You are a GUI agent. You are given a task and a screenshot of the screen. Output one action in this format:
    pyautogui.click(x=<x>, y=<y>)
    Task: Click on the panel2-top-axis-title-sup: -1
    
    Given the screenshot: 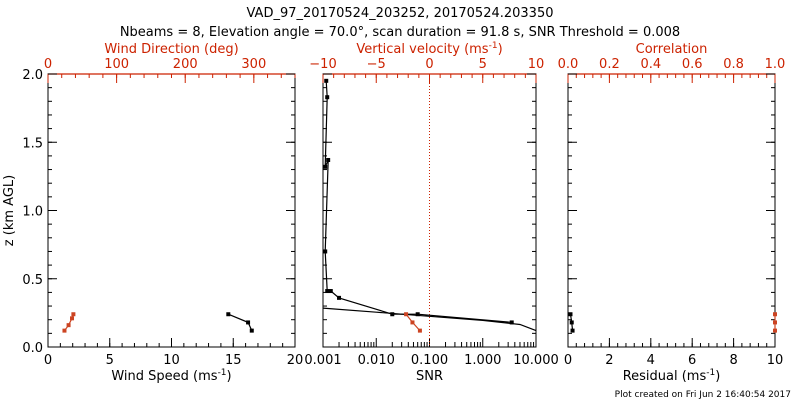 What is the action you would take?
    pyautogui.click(x=493, y=46)
    